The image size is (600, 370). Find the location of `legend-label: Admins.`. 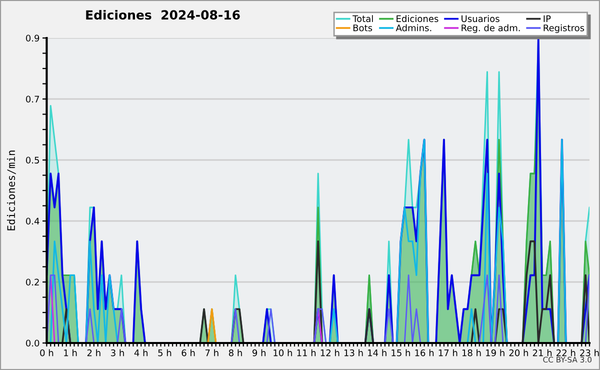

legend-label: Admins. is located at coordinates (414, 28).